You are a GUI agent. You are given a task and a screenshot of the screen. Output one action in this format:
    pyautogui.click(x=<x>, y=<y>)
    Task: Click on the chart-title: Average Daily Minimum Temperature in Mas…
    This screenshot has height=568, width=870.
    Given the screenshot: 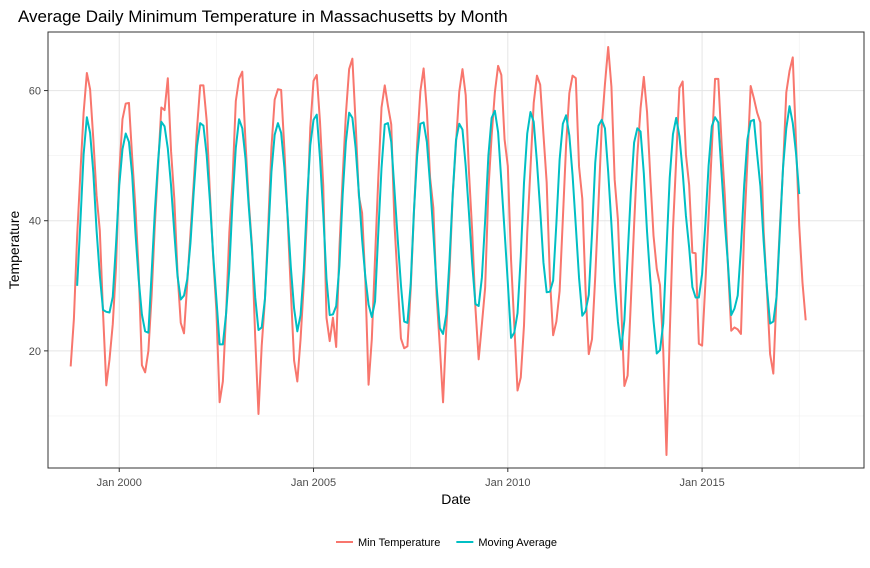 What is the action you would take?
    pyautogui.click(x=263, y=16)
    